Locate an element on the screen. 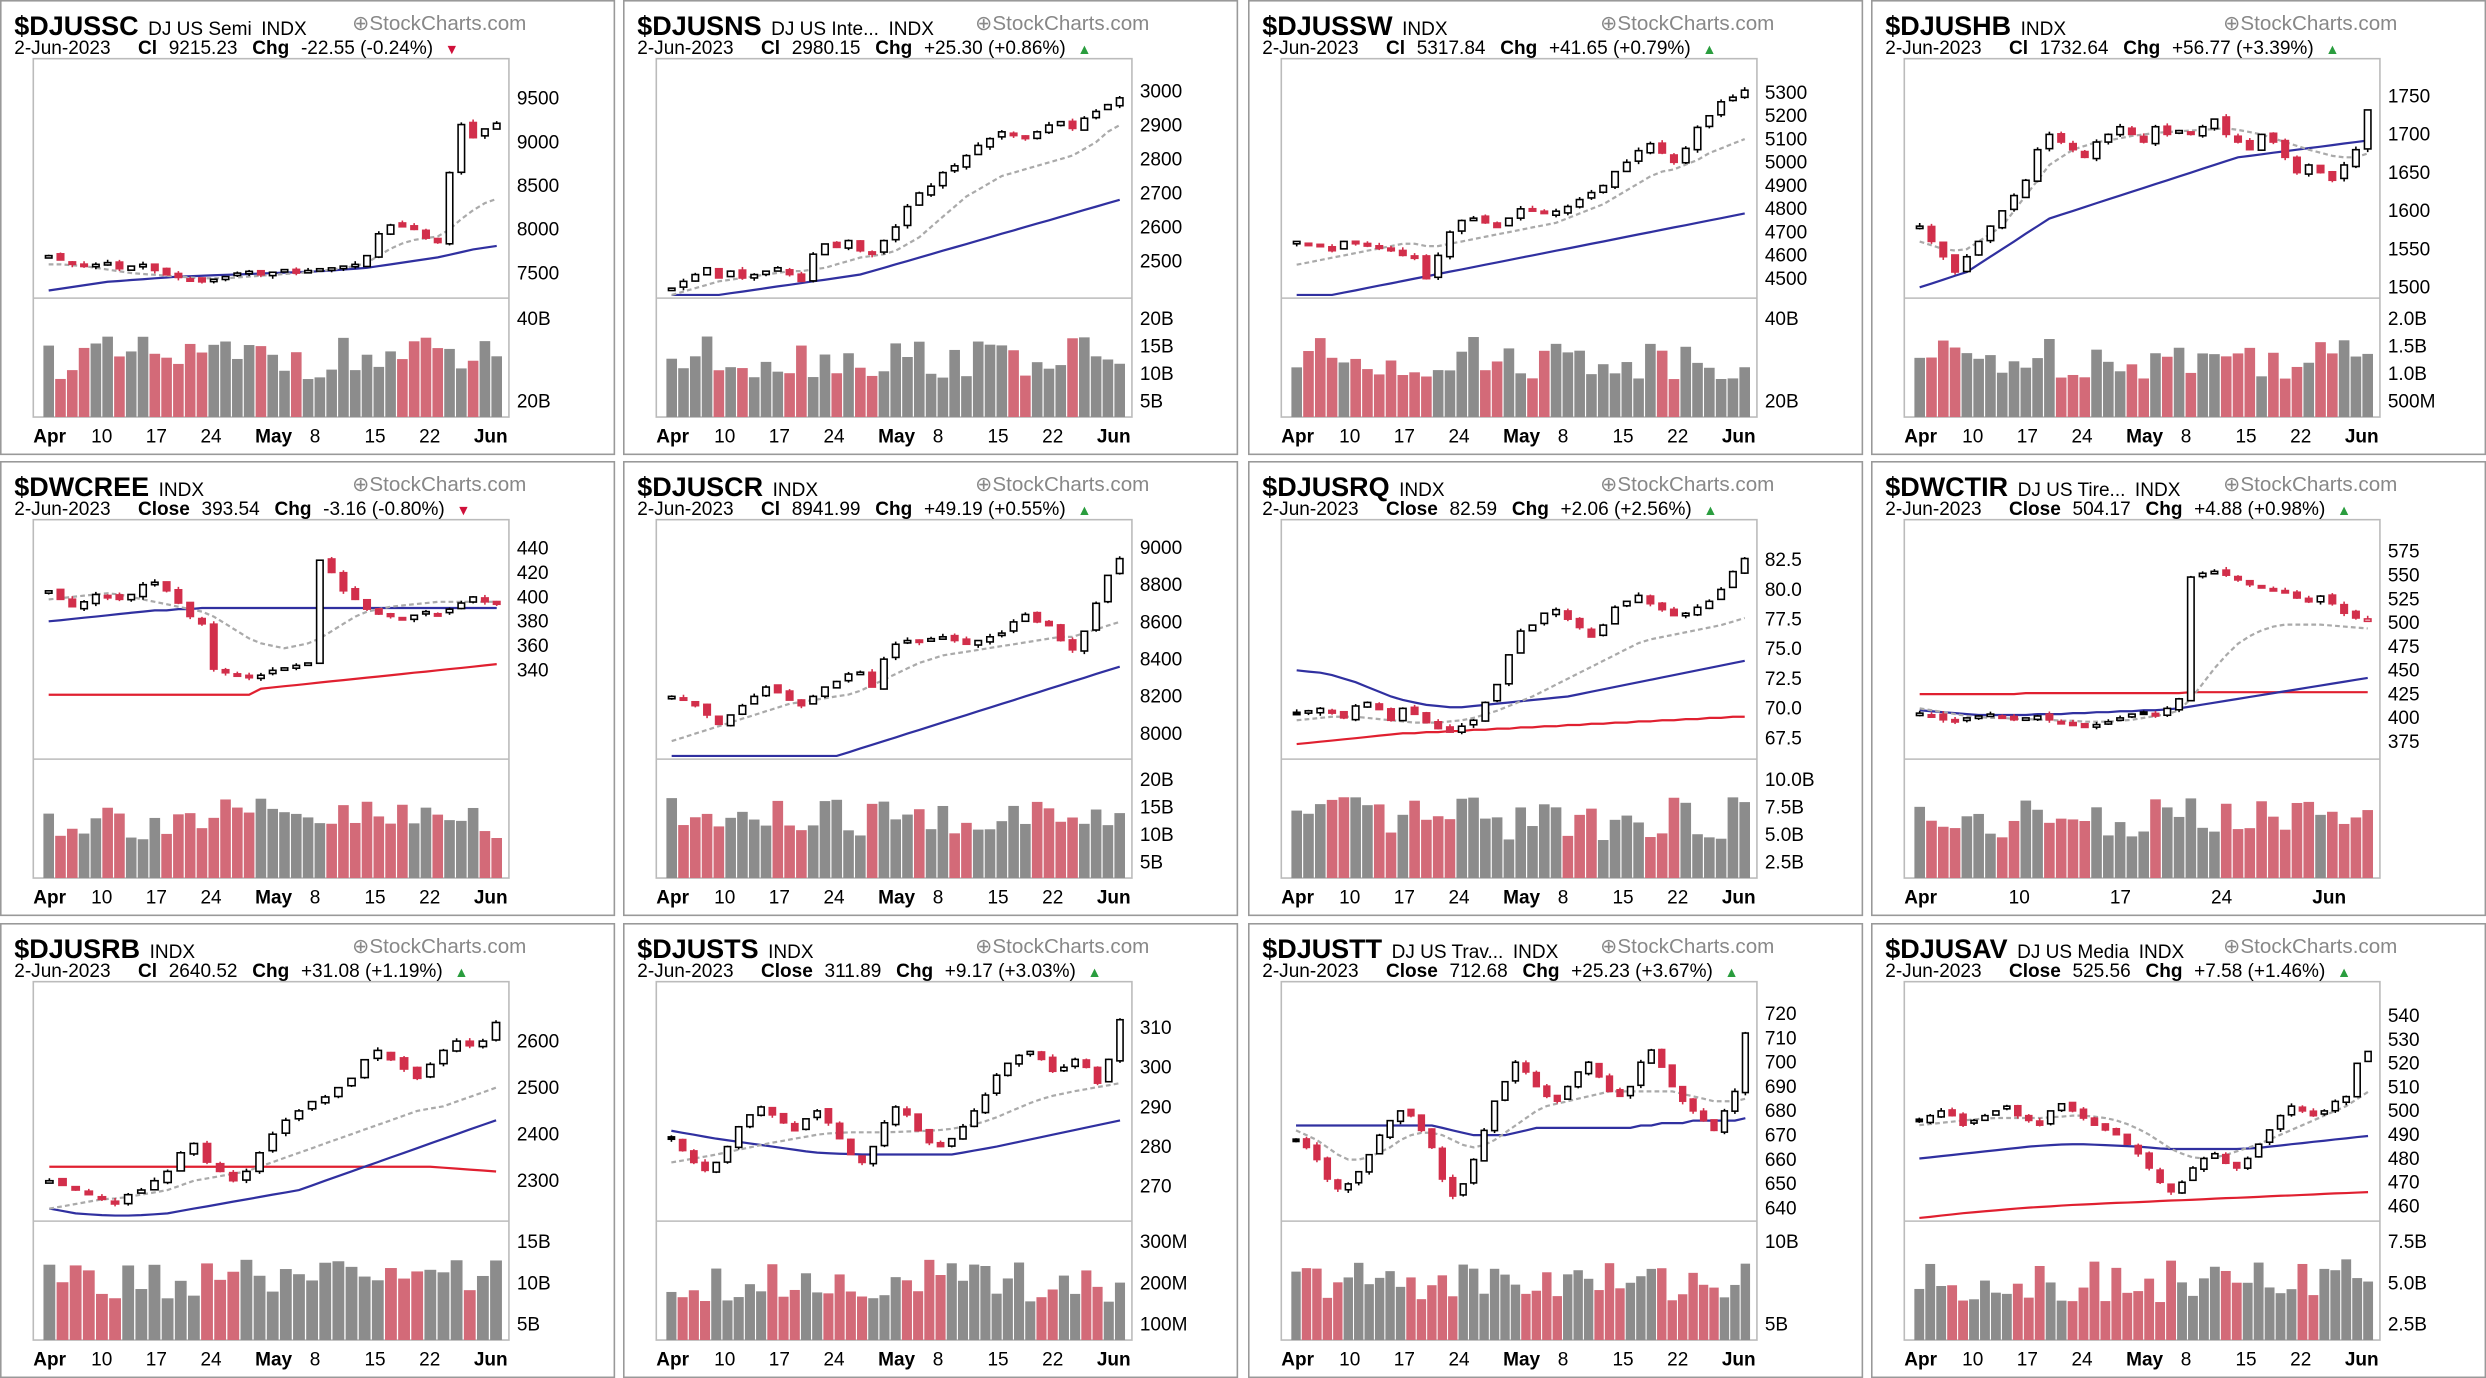  symbol-label: $DJUSHB is located at coordinates (1948, 26).